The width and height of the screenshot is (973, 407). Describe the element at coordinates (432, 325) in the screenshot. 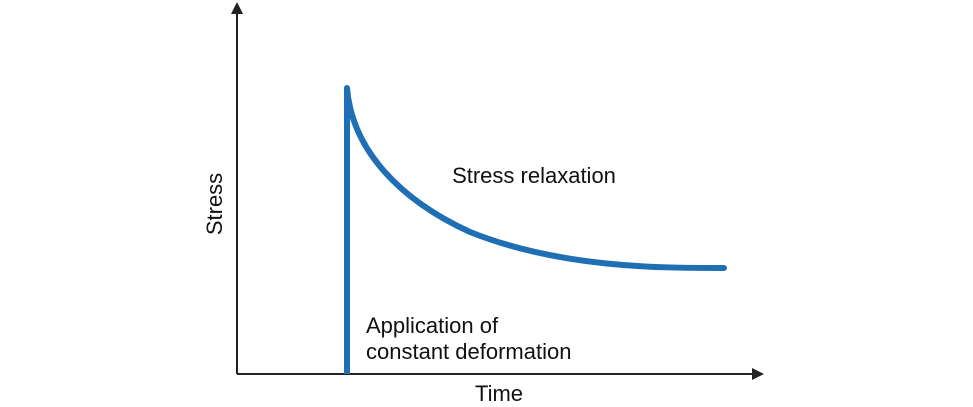

I see `application-annotation-line1: Application of` at that location.